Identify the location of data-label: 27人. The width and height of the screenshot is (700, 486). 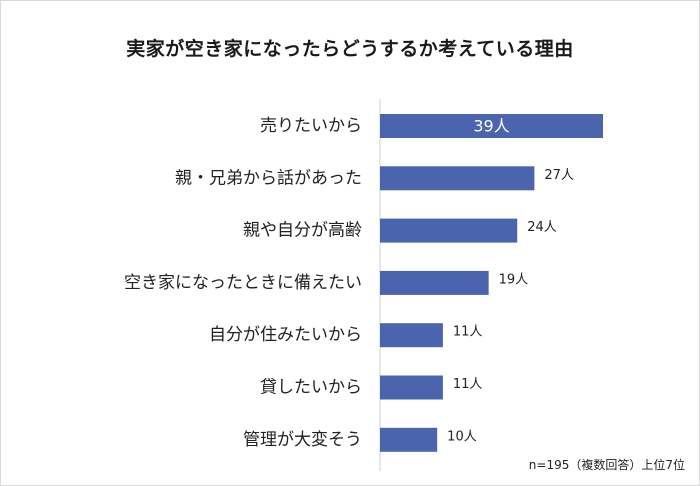
(559, 175).